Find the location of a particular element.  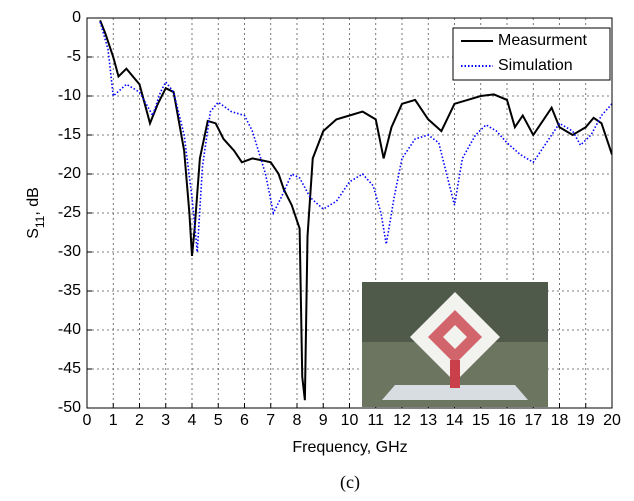

x-tick-label: 13 is located at coordinates (428, 420).